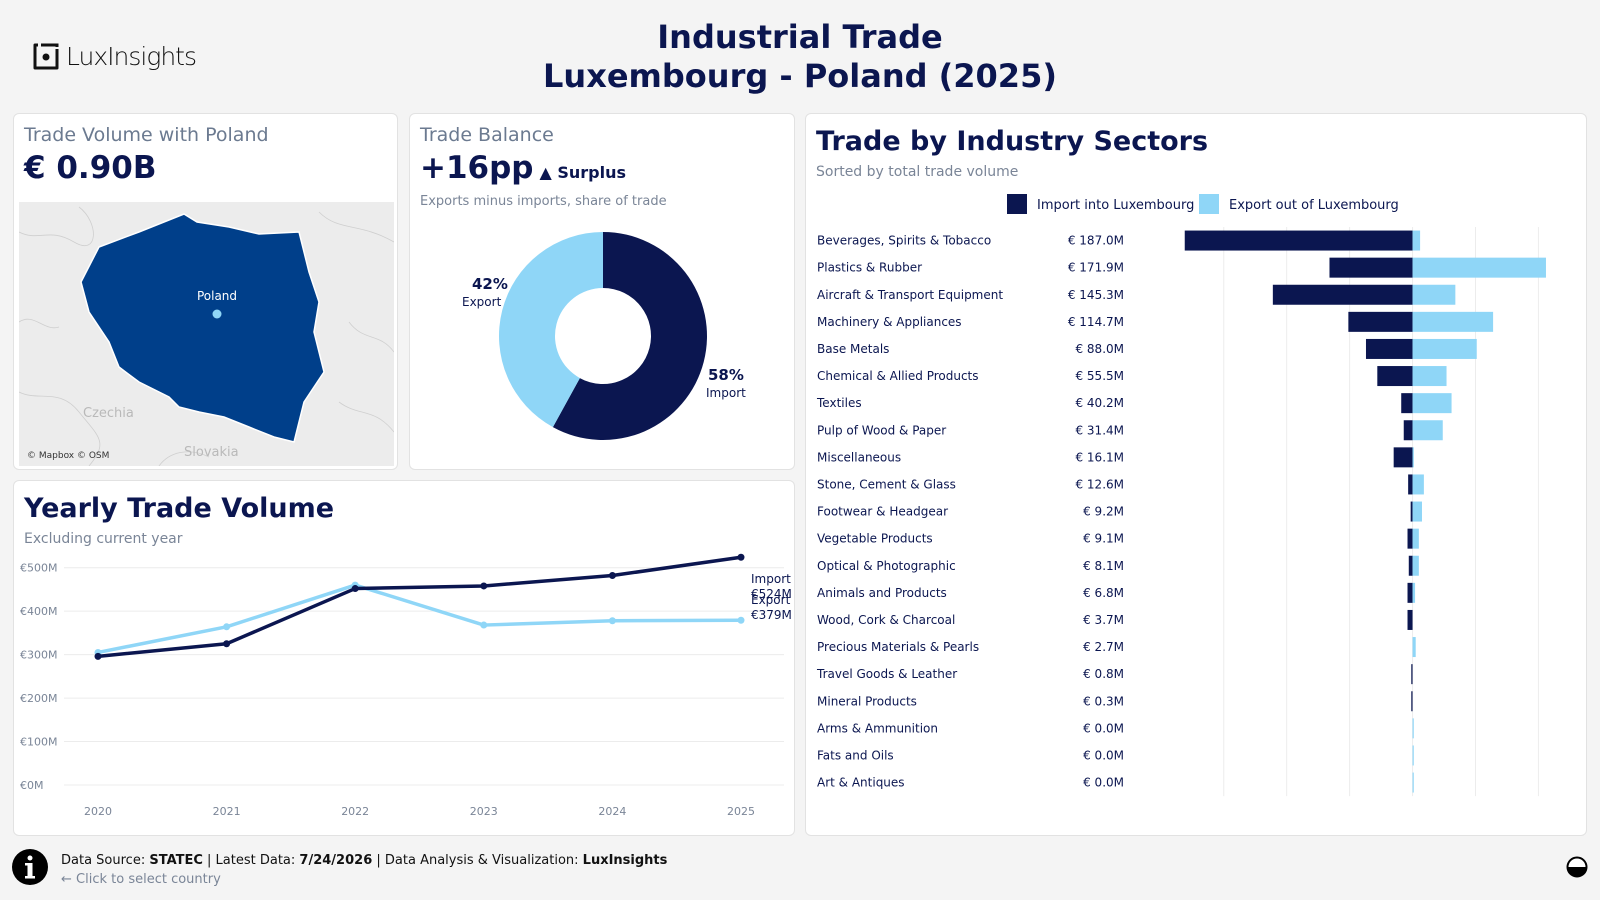 This screenshot has width=1600, height=900. I want to click on donut-export-label: Export, so click(482, 302).